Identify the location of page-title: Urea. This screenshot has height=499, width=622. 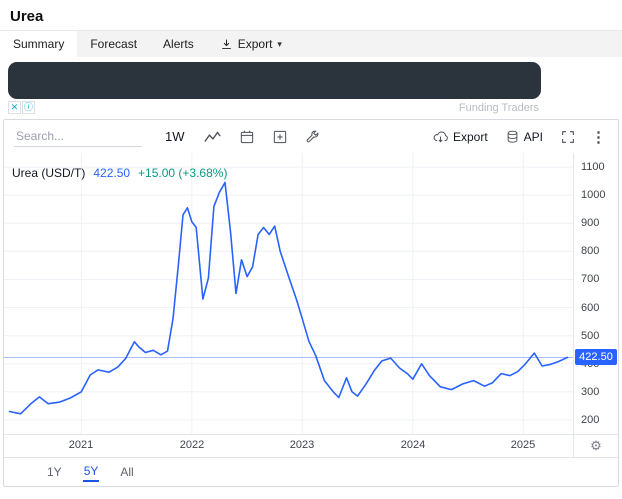
(27, 16).